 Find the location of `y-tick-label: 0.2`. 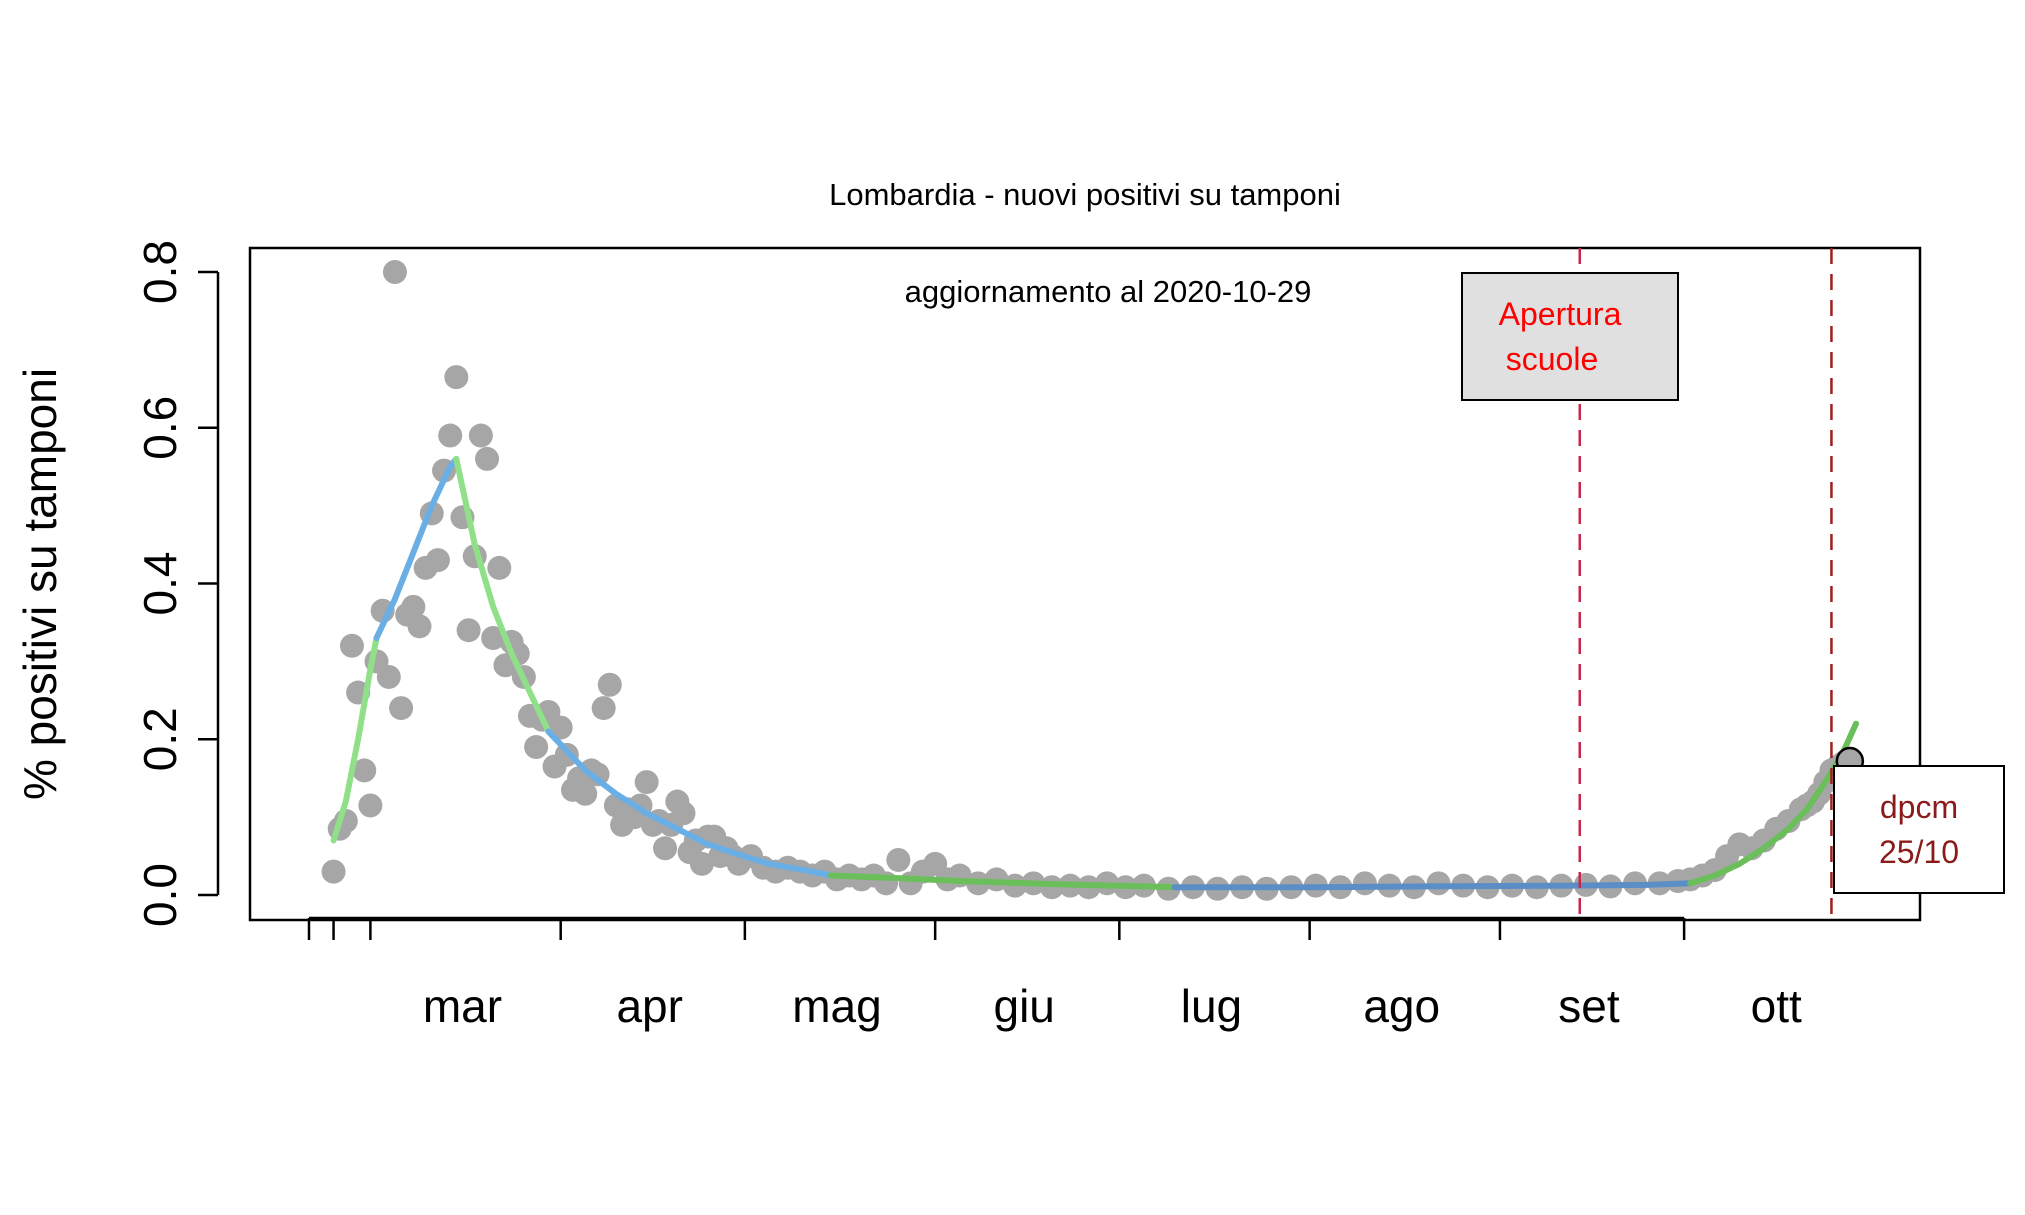

y-tick-label: 0.2 is located at coordinates (160, 739).